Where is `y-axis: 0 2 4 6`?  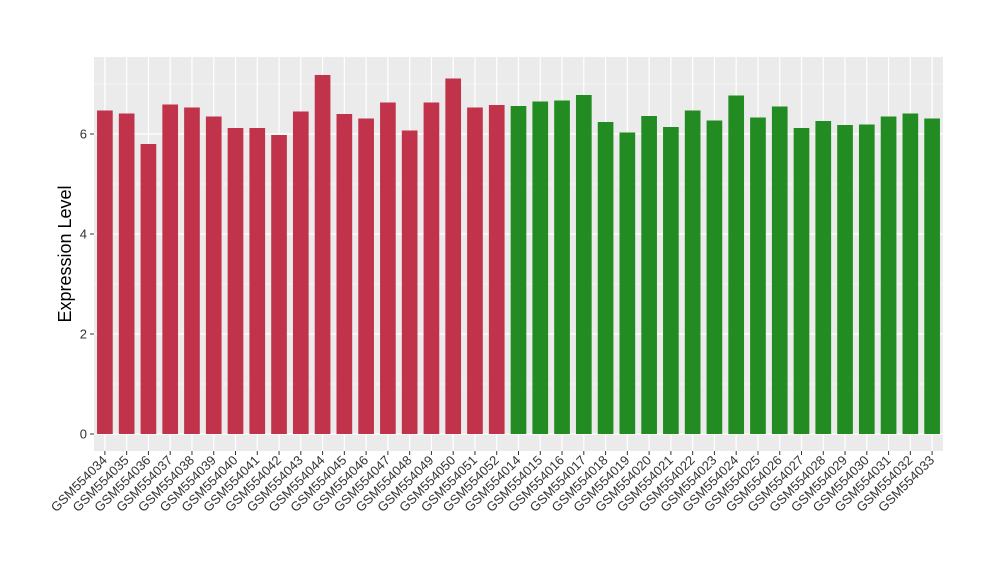
y-axis: 0 2 4 6 is located at coordinates (87, 284).